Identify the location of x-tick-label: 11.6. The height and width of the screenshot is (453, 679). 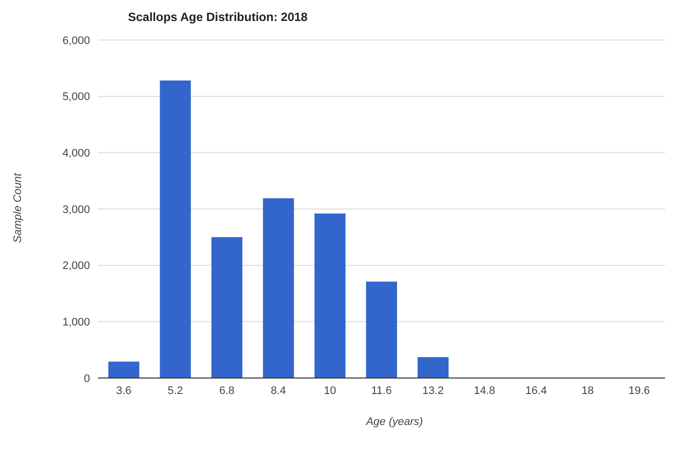
(381, 390).